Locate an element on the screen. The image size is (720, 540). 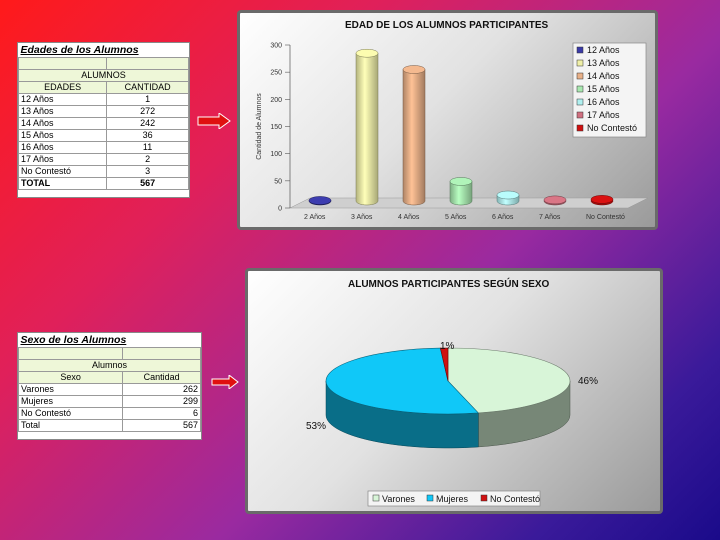
table-edades-group-header: ALUMNOS is located at coordinates (103, 75).